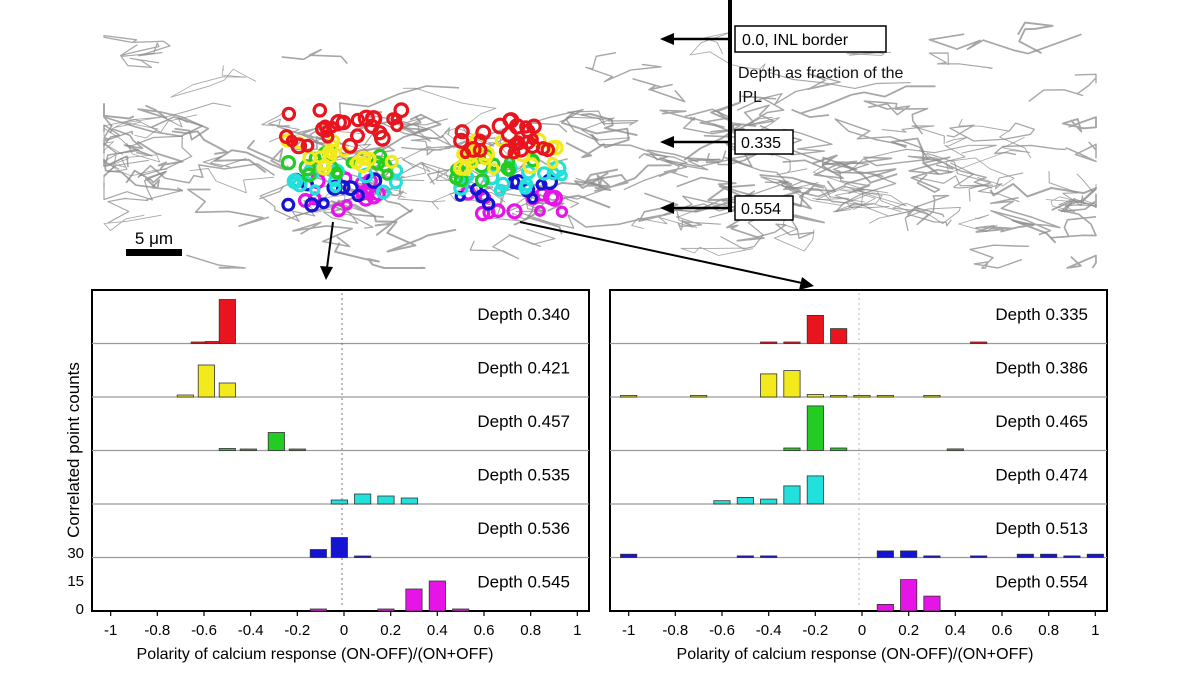 Image resolution: width=1200 pixels, height=675 pixels. I want to click on x-tick-label: -0.2, so click(815, 630).